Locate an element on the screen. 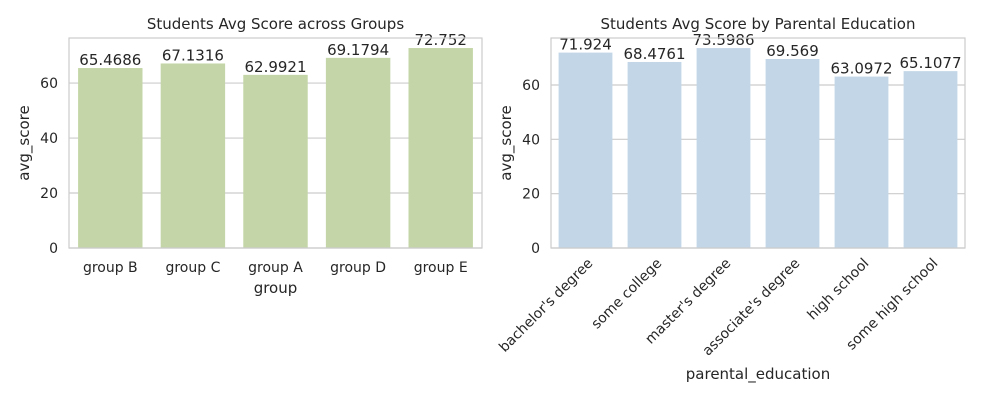  x-tick-label: high school is located at coordinates (839, 290).